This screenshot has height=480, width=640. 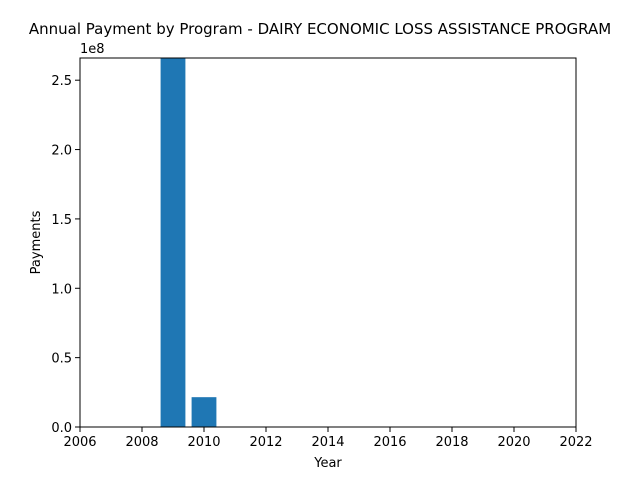 What do you see at coordinates (513, 442) in the screenshot?
I see `x-tick-label: 2020` at bounding box center [513, 442].